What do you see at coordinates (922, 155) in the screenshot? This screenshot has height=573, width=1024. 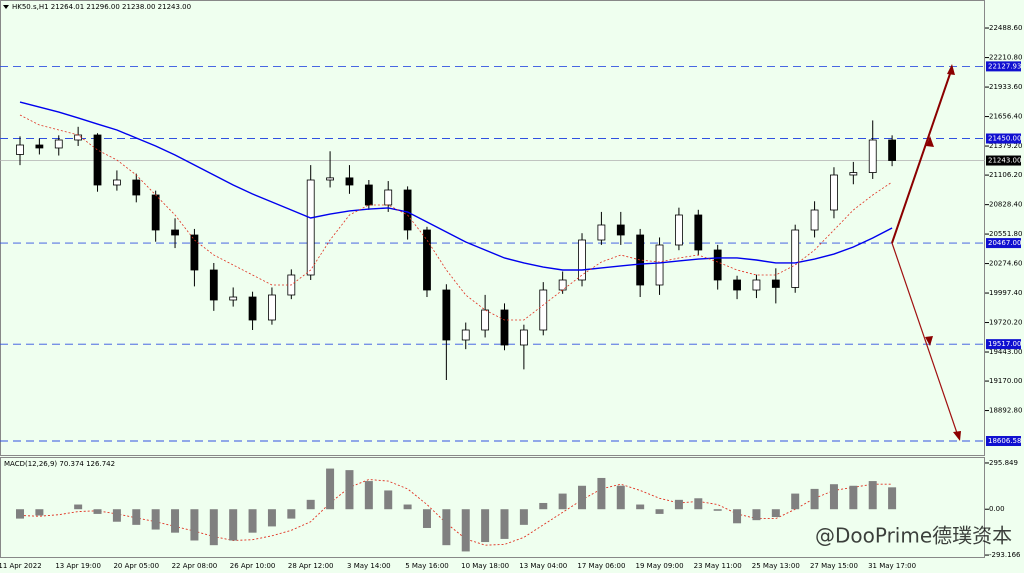 I see `arrow-up` at bounding box center [922, 155].